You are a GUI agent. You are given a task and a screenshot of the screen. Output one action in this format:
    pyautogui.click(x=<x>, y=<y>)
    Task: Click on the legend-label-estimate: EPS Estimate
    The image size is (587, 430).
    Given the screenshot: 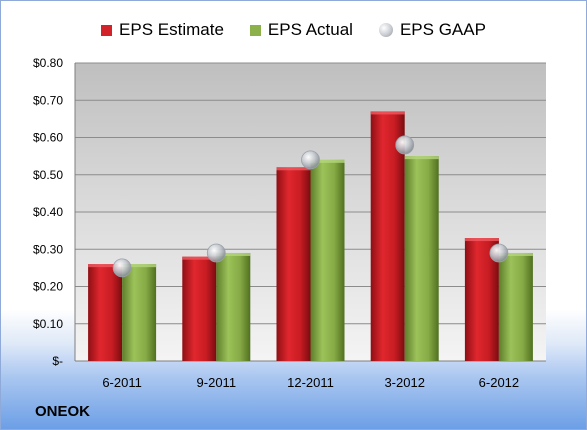 What is the action you would take?
    pyautogui.click(x=171, y=29)
    